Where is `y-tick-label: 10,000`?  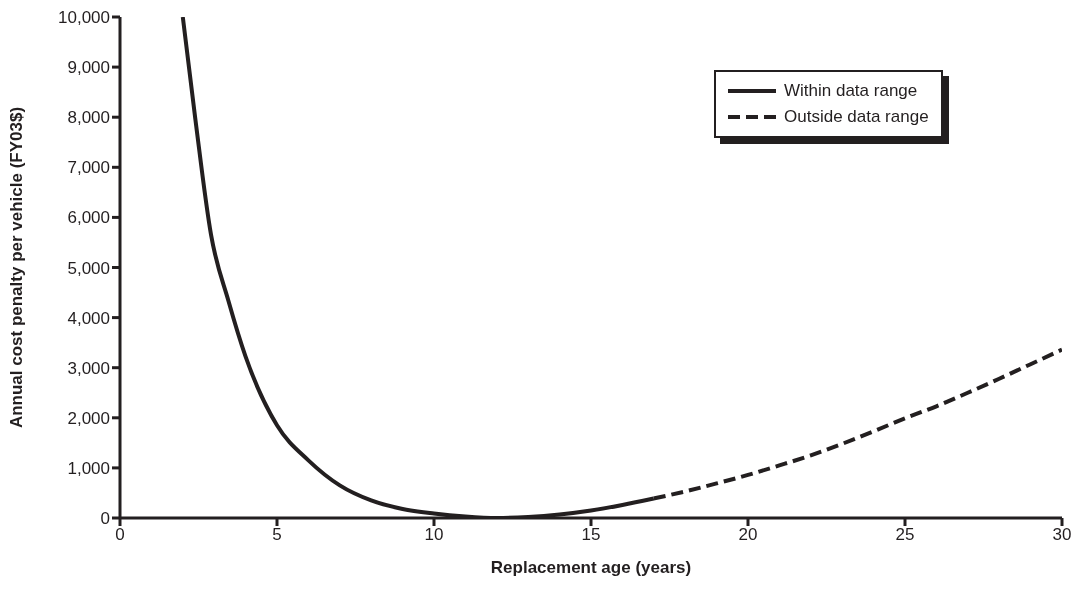
y-tick-label: 10,000 is located at coordinates (84, 18).